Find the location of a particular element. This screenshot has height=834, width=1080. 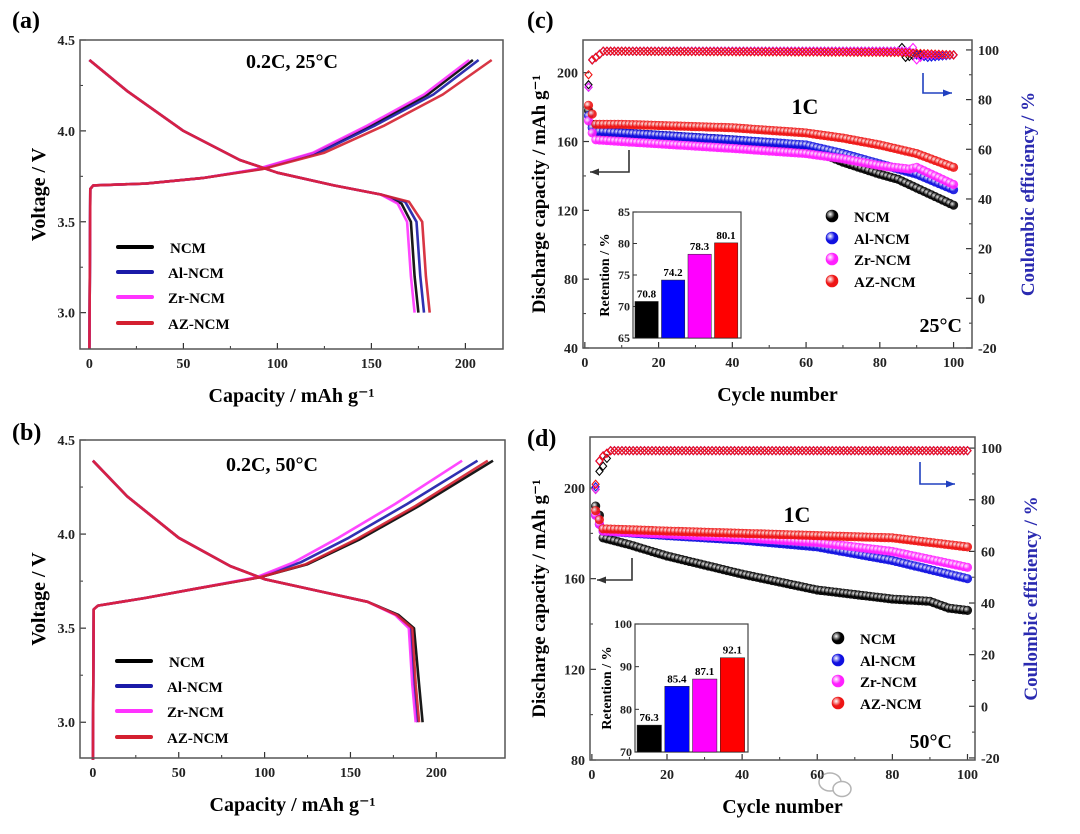

x-tick-label: 100 is located at coordinates (277, 364).